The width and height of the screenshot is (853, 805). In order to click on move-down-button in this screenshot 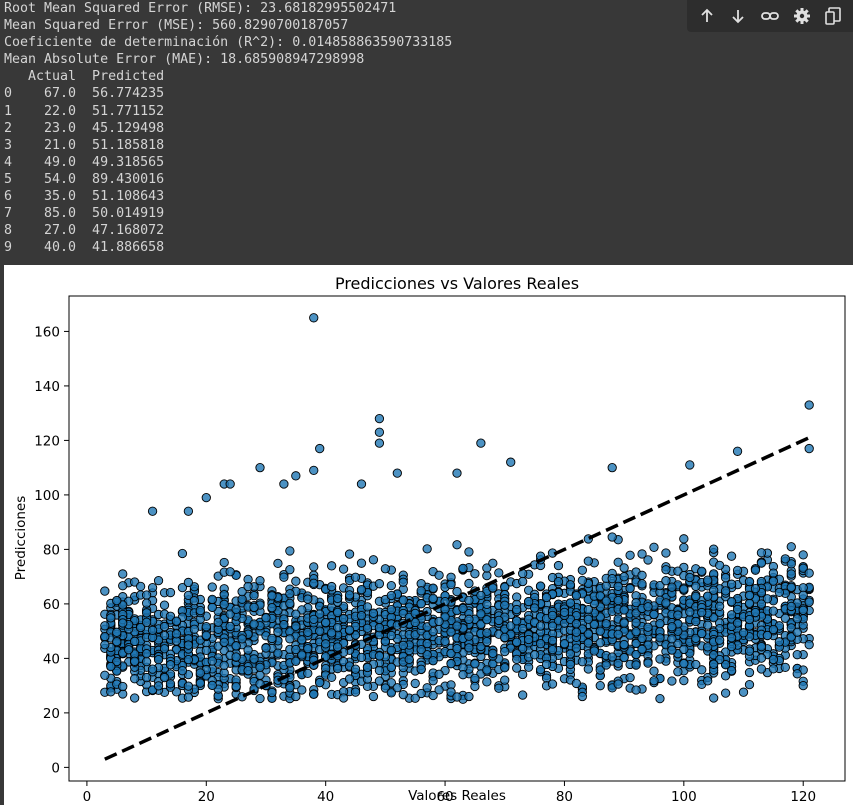, I will do `click(738, 16)`.